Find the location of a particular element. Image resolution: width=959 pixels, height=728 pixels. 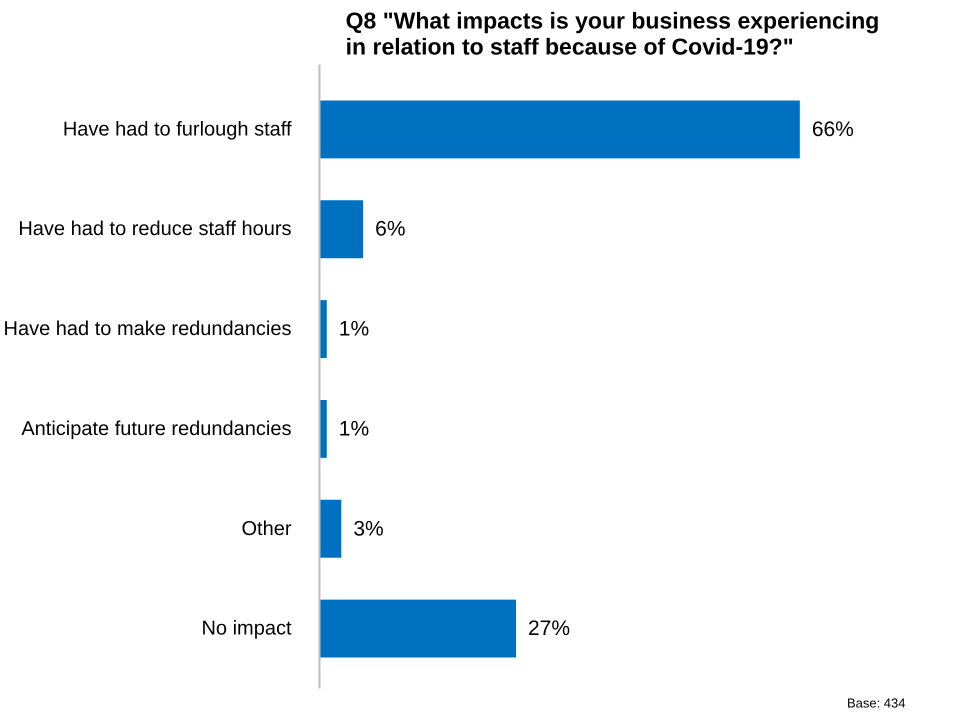

data-label: 3% is located at coordinates (368, 528).